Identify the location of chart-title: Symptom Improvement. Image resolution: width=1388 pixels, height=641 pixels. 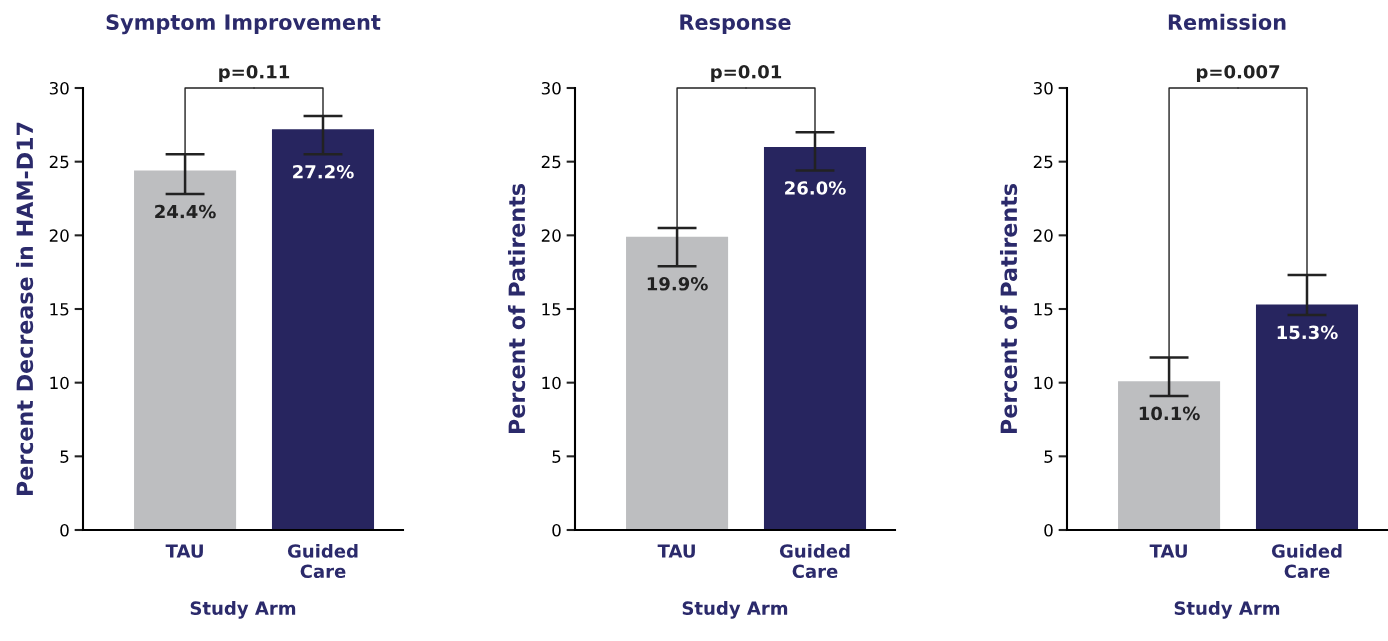
(243, 24).